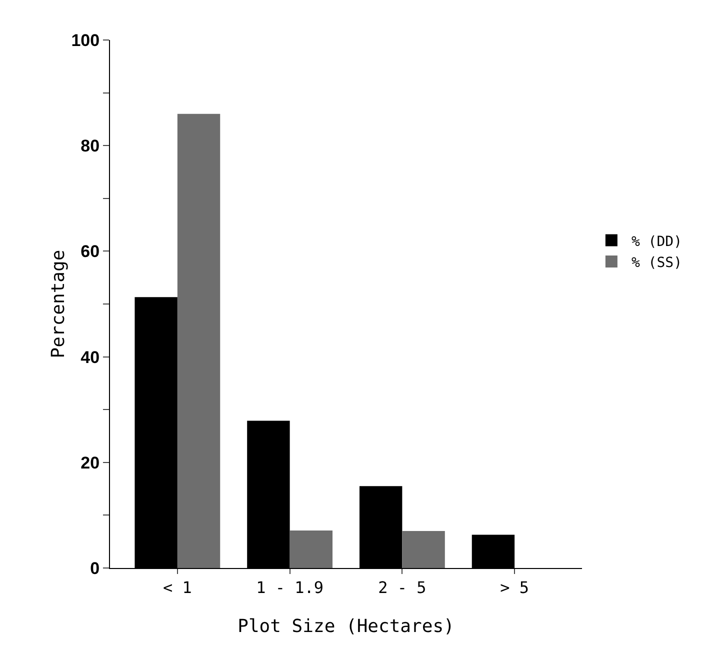  Describe the element at coordinates (290, 588) in the screenshot. I see `x-tick-label: 1 - 1.9` at that location.